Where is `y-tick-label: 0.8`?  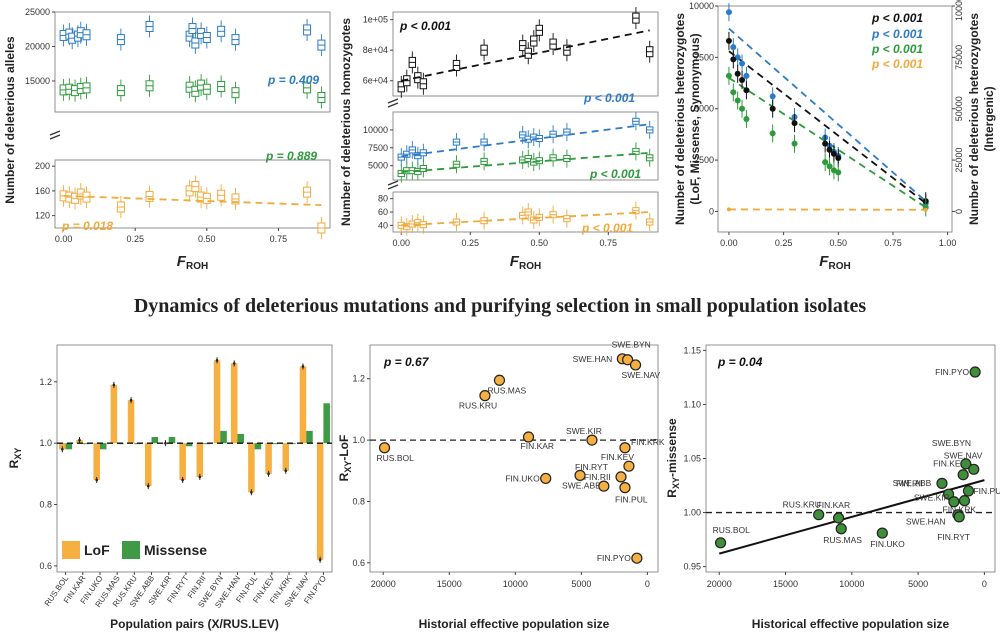 y-tick-label: 0.8 is located at coordinates (358, 501).